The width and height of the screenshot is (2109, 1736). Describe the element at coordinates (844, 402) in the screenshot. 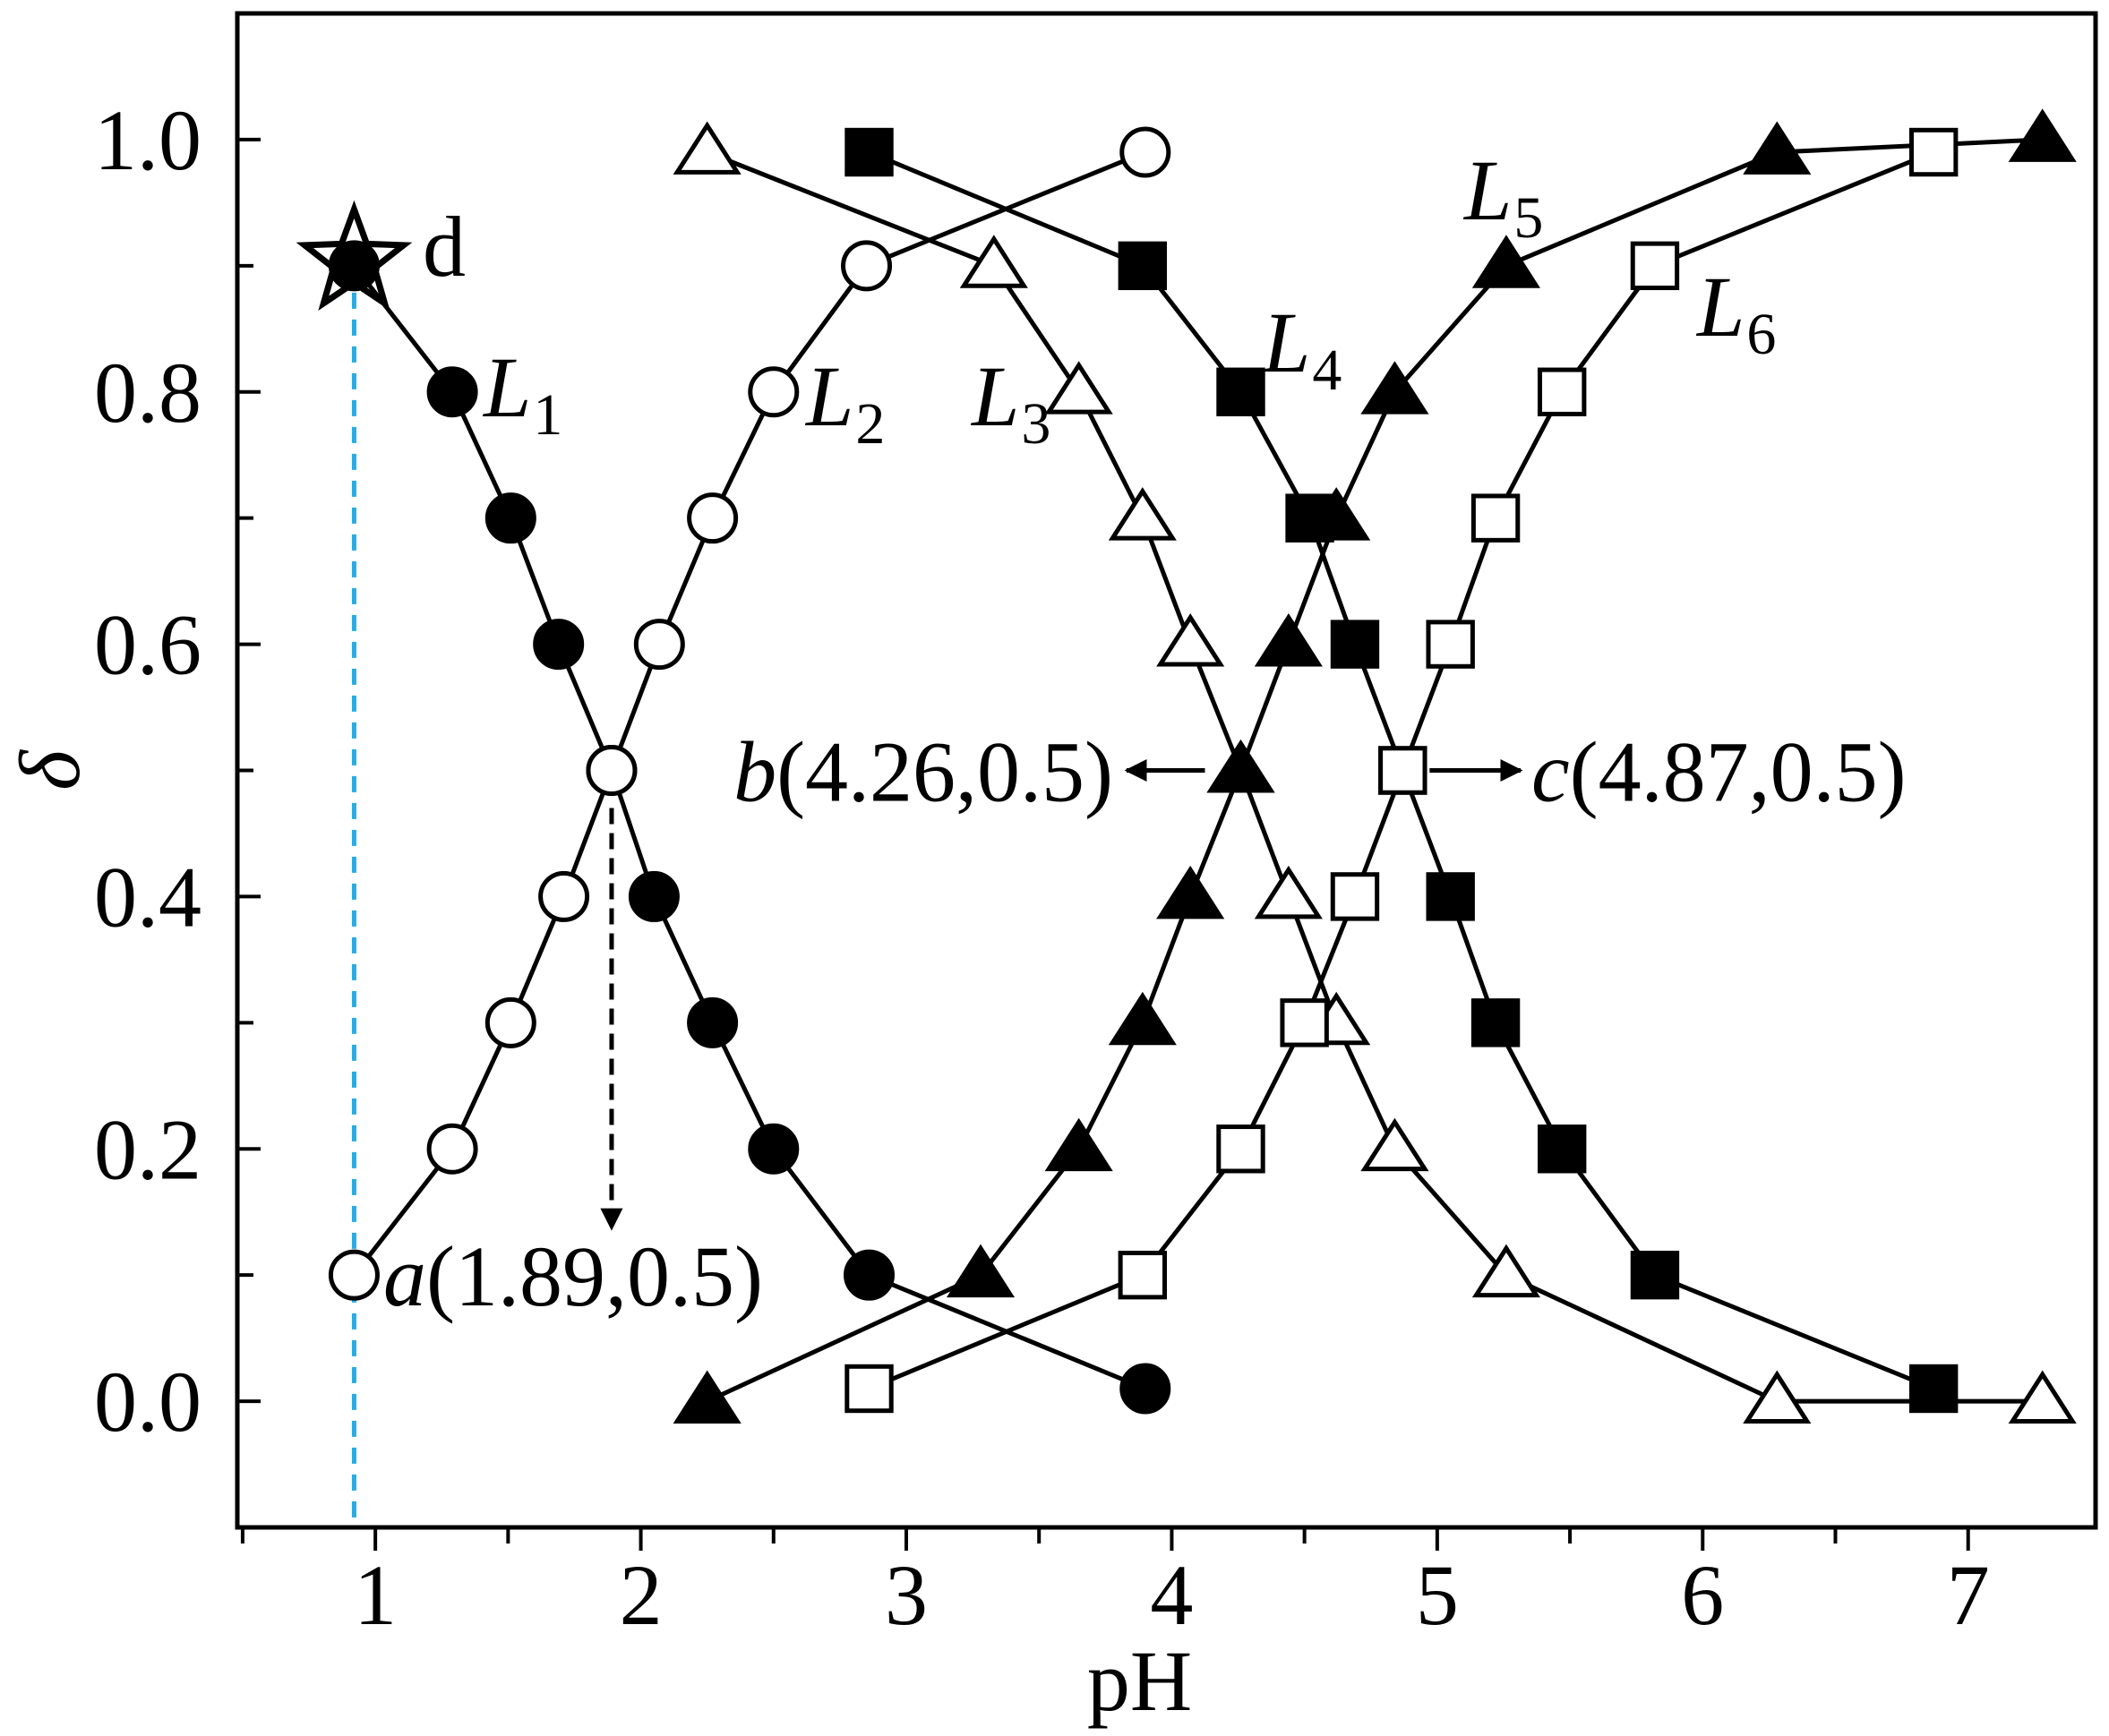

I see `series-label-L2: L2` at that location.